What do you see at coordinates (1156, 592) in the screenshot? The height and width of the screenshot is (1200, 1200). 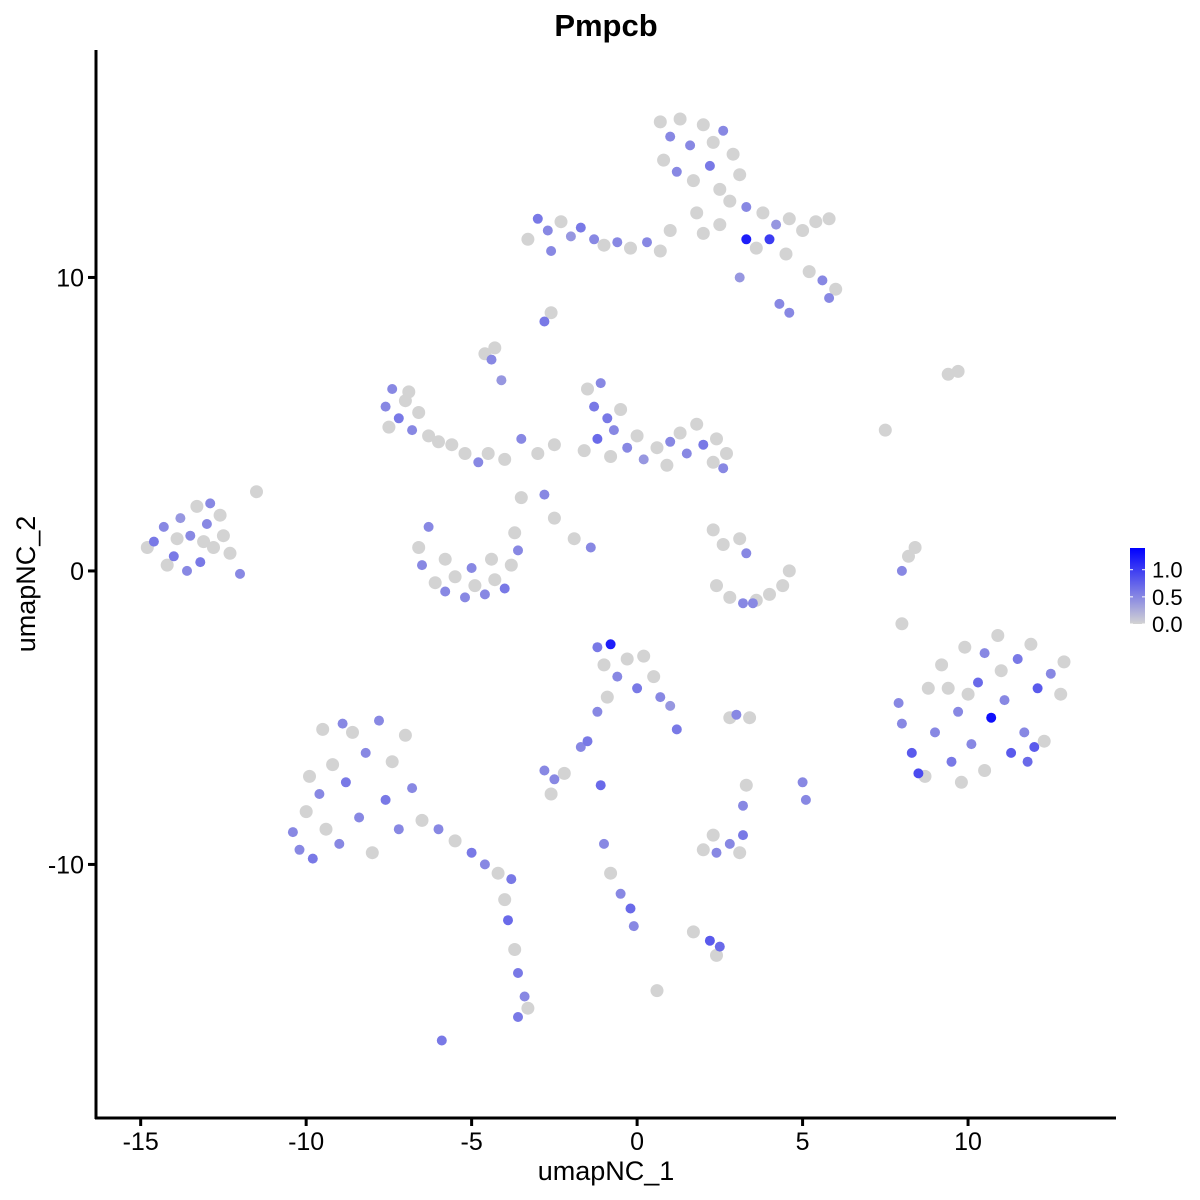 I see `colorbar-legend: 0.00.51.0` at bounding box center [1156, 592].